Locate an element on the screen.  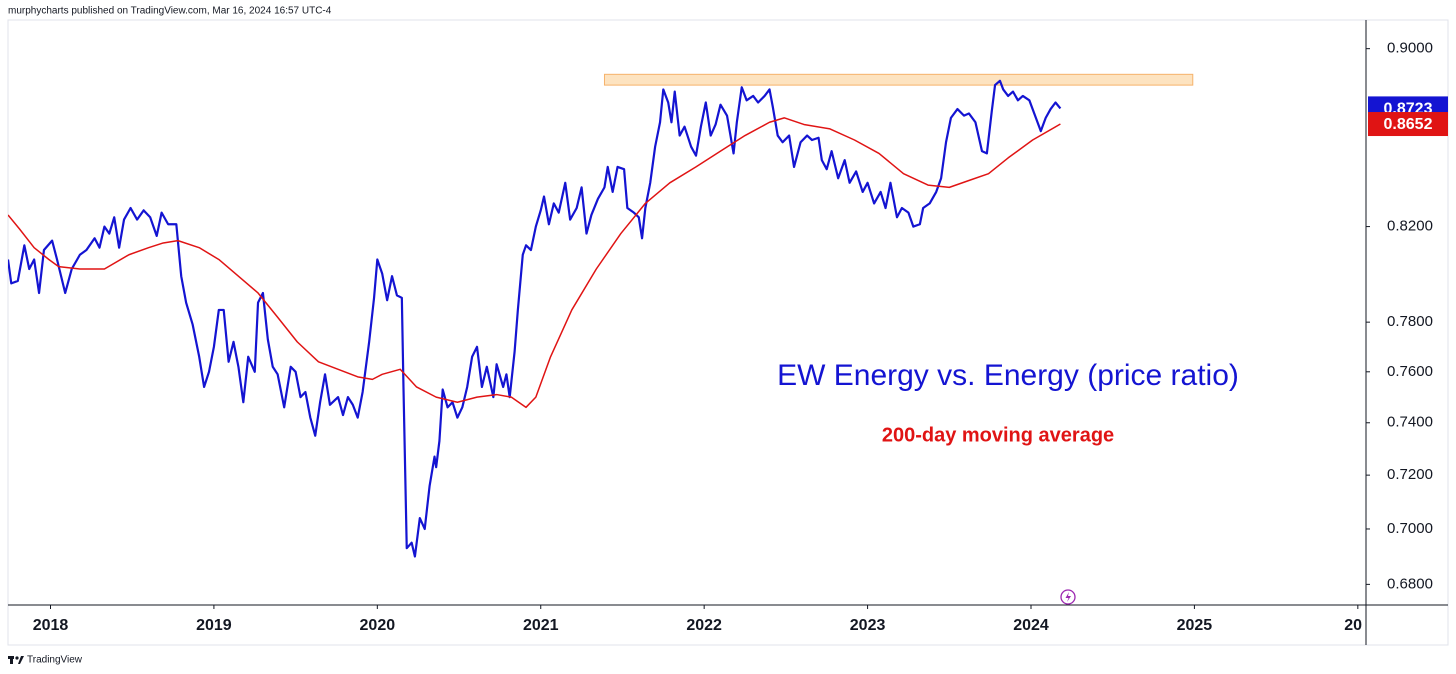
tv-logo is located at coordinates (16, 660).